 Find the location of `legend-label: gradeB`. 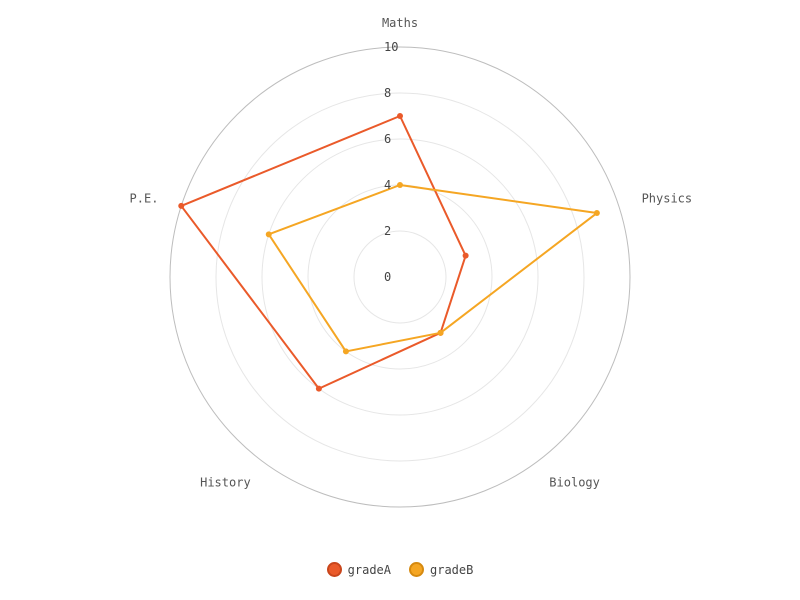

legend-label: gradeB is located at coordinates (452, 569).